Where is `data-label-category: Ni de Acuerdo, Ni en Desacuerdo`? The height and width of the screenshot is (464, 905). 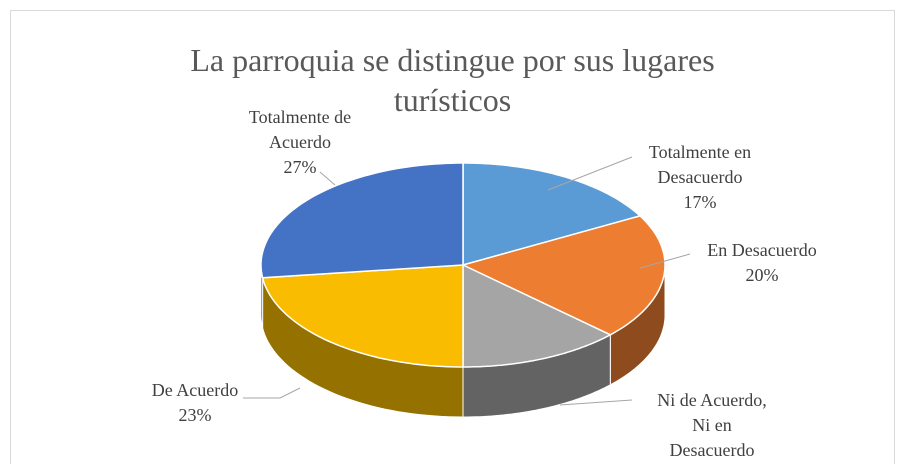
data-label-category: Ni de Acuerdo, Ni en Desacuerdo is located at coordinates (712, 425).